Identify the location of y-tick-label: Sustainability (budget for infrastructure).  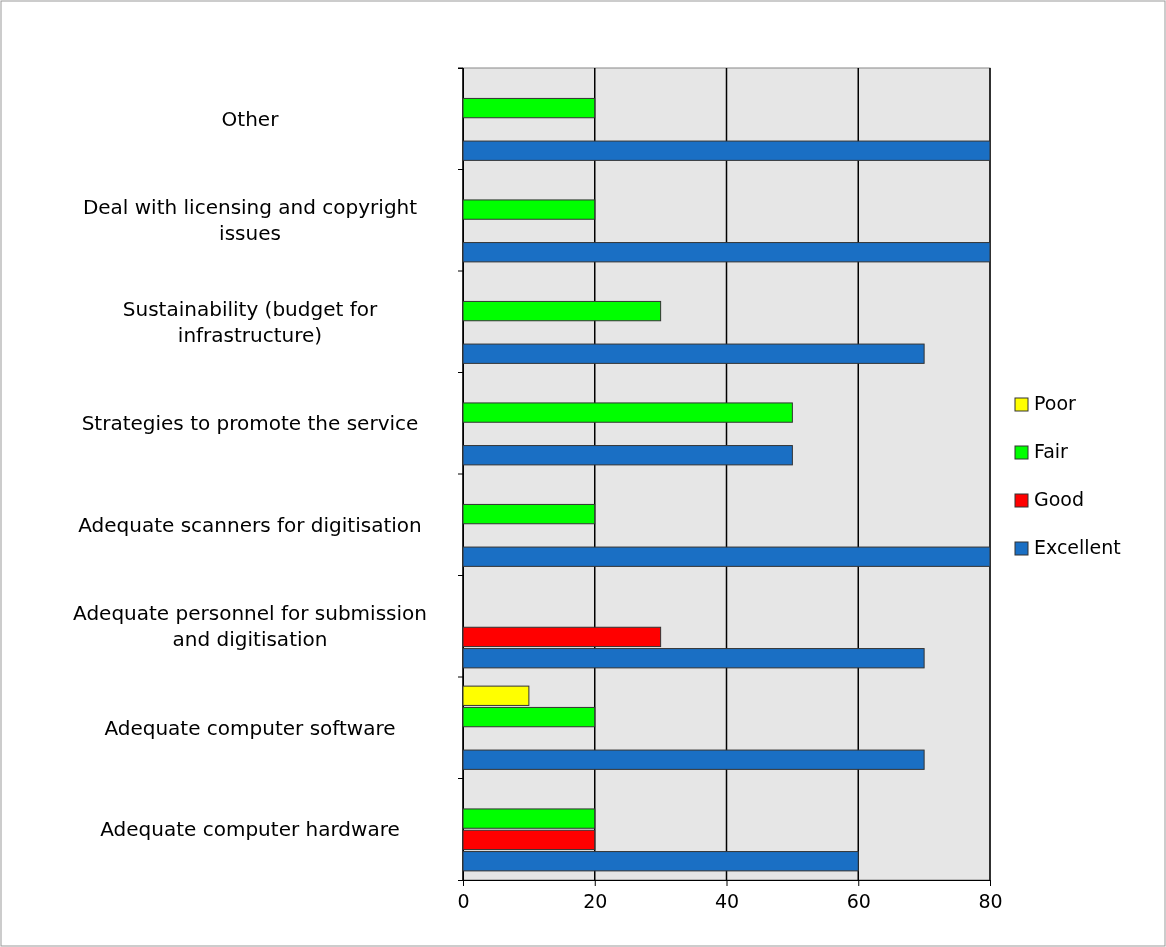
(250, 321).